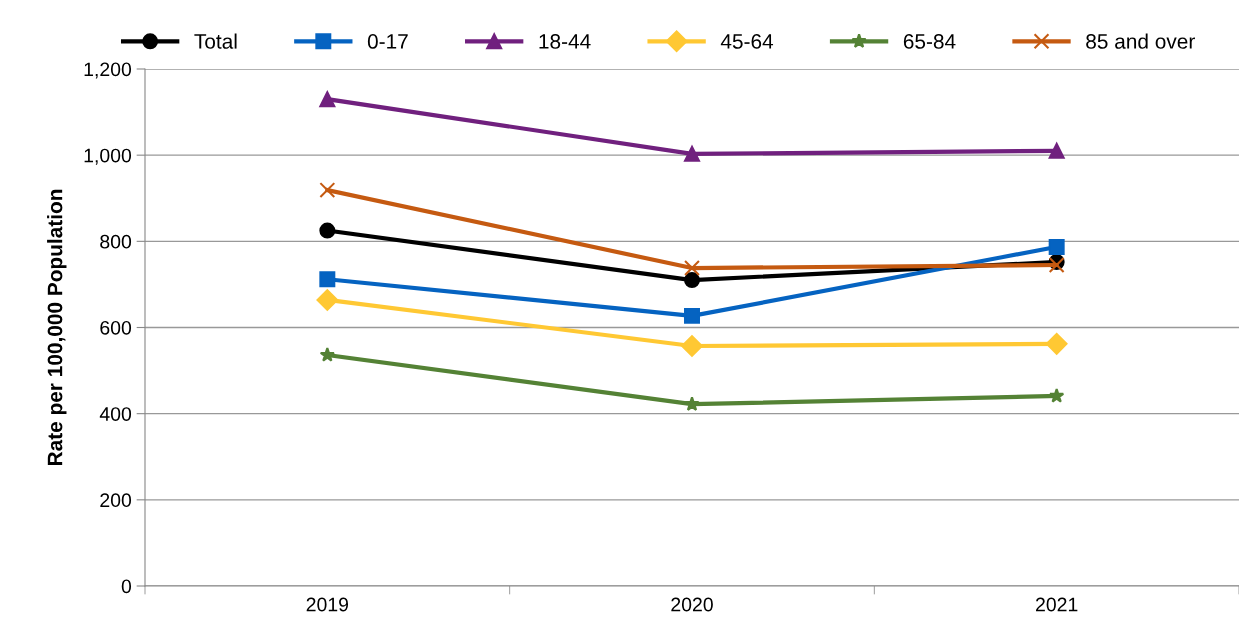 This screenshot has width=1239, height=631. Describe the element at coordinates (215, 41) in the screenshot. I see `legend-label: Total` at that location.